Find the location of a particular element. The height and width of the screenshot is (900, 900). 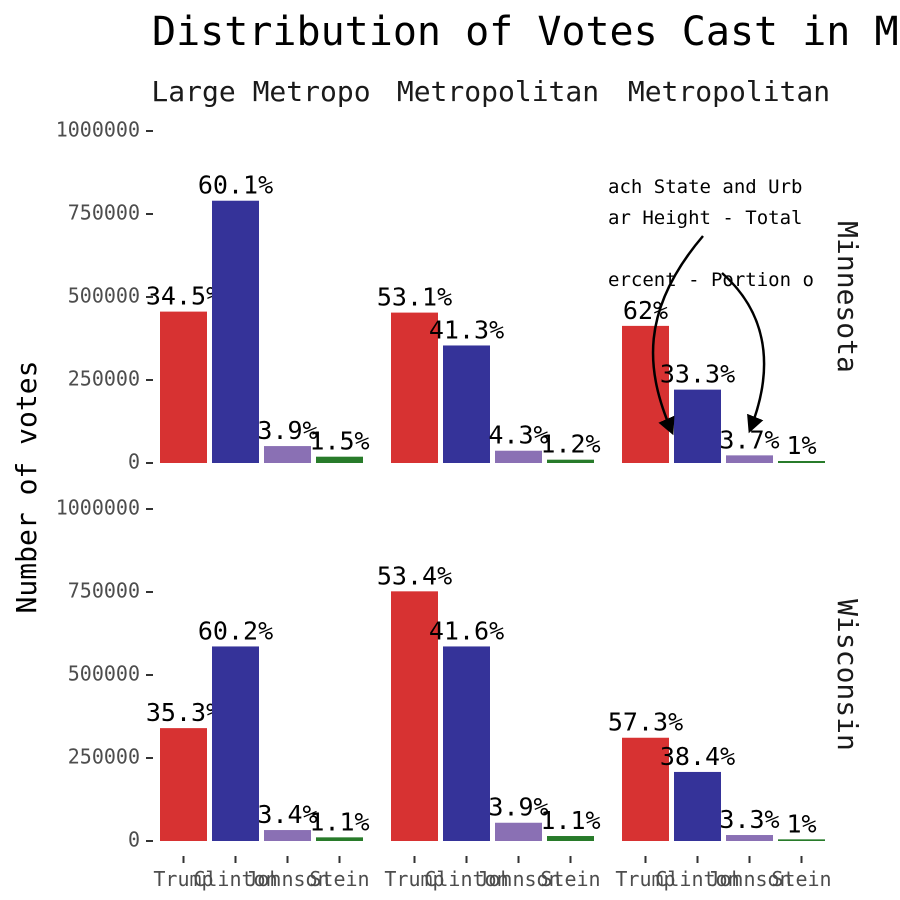

data-label: 3.3% is located at coordinates (749, 819).